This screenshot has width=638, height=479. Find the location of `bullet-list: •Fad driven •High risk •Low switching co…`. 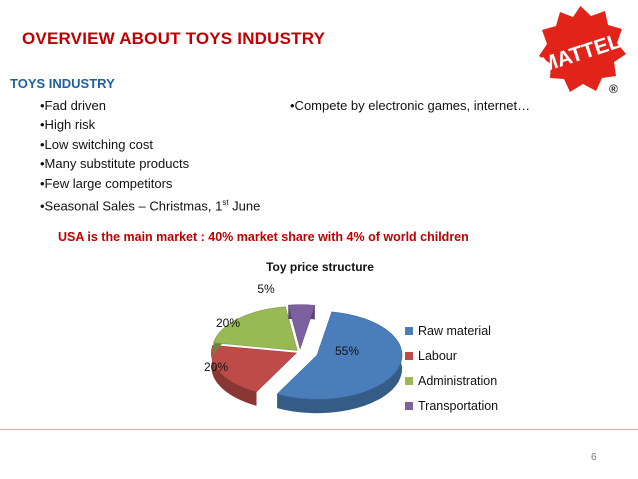

bullet-list: •Fad driven •High risk •Low switching co… is located at coordinates (150, 156).